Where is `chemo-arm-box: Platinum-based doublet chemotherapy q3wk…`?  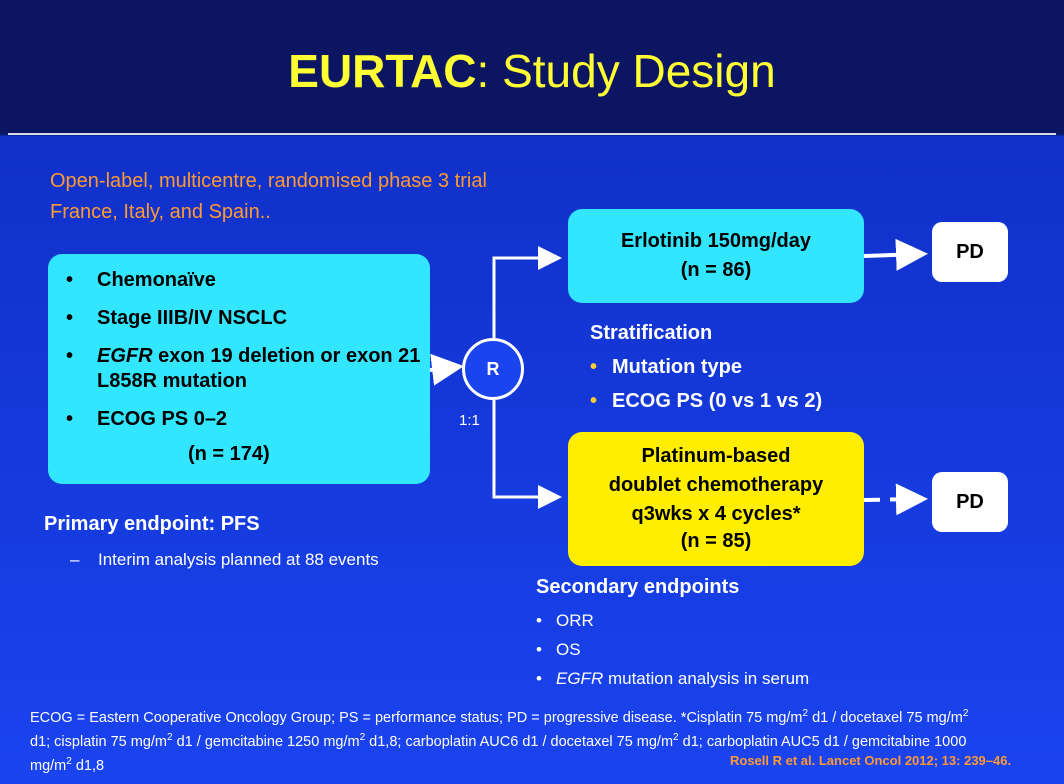
chemo-arm-box: Platinum-based doublet chemotherapy q3wk… is located at coordinates (716, 499).